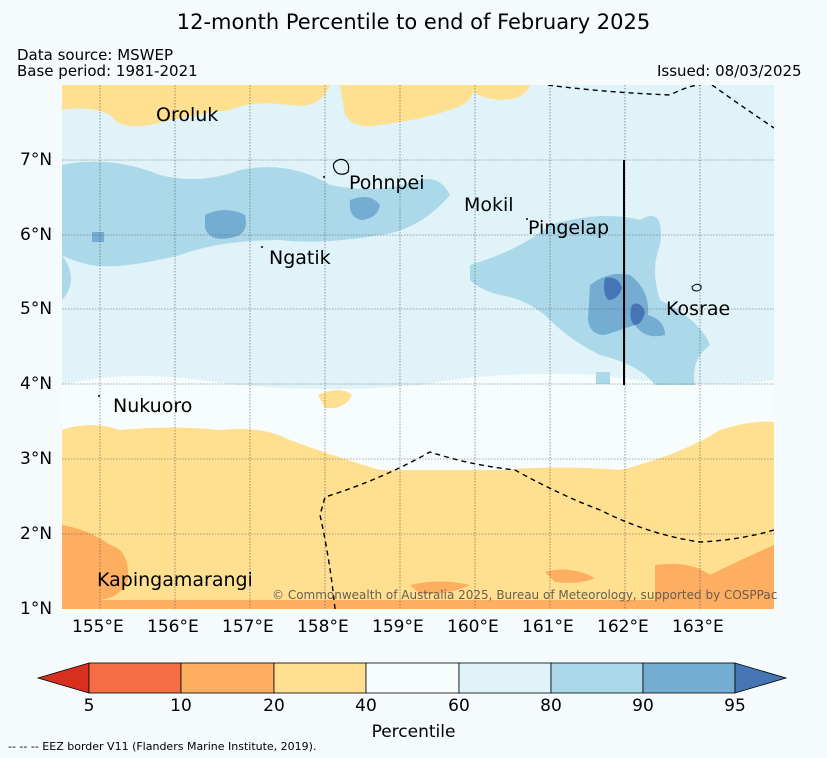 The width and height of the screenshot is (827, 758). I want to click on colorbar-tick: 95, so click(735, 706).